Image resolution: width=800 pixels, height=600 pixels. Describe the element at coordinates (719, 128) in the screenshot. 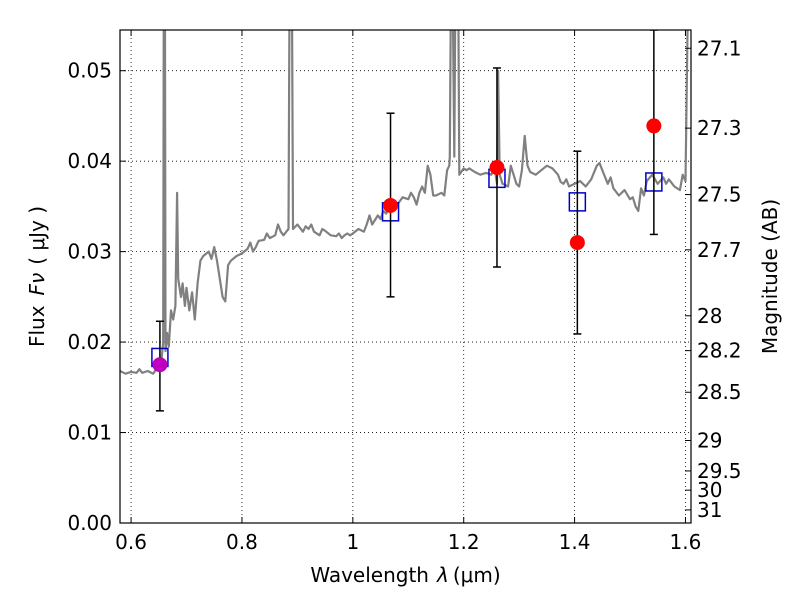

I see `mag-tick-label: 27.3` at that location.